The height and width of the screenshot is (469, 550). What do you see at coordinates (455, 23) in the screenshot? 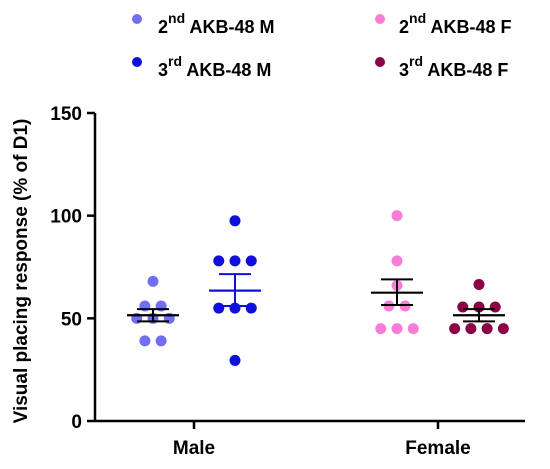
I see `legend-label: 2nd AKB-48 F` at bounding box center [455, 23].